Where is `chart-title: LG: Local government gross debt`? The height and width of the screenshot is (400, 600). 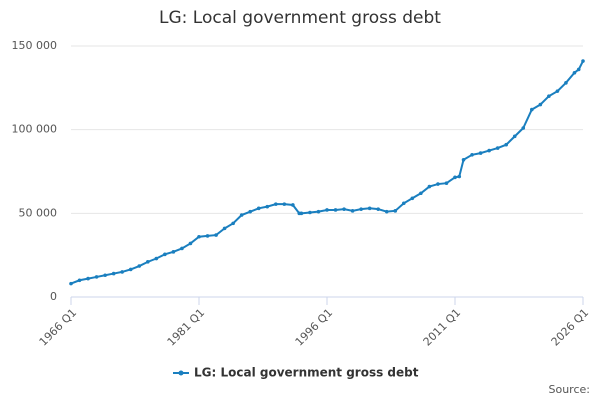 chart-title: LG: Local government gross debt is located at coordinates (300, 18).